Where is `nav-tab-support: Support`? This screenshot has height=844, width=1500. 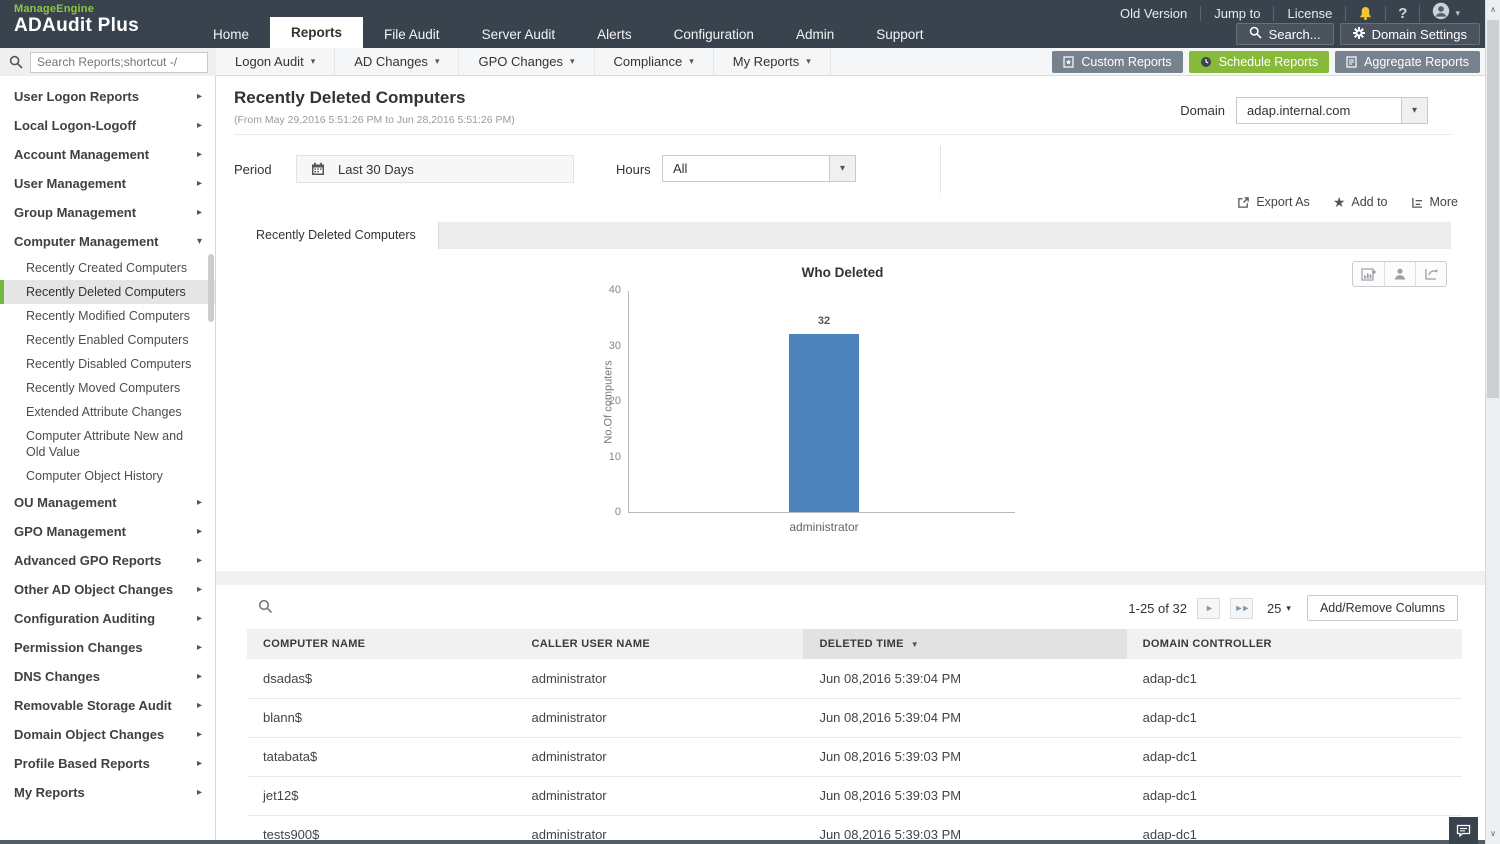
nav-tab-support: Support is located at coordinates (900, 34).